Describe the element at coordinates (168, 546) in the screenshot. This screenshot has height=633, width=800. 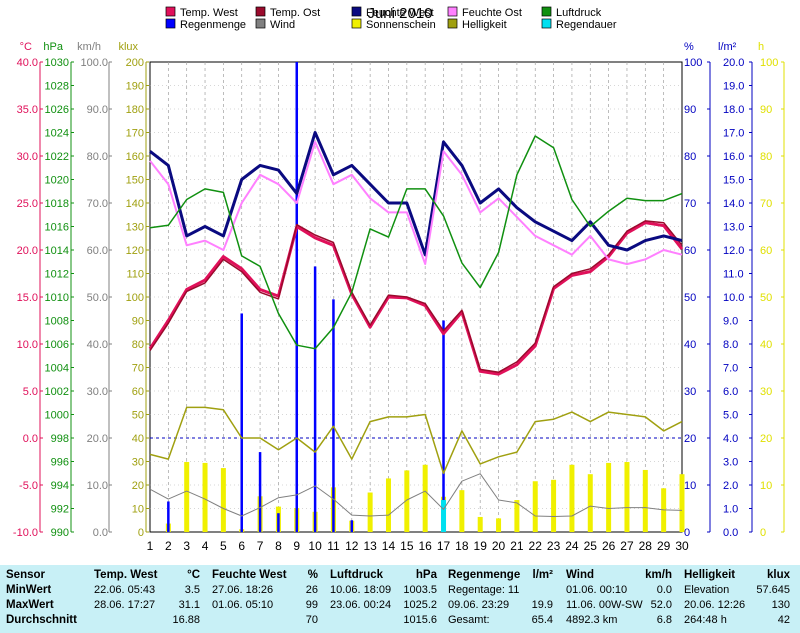
I see `x-tick-label: 2` at that location.